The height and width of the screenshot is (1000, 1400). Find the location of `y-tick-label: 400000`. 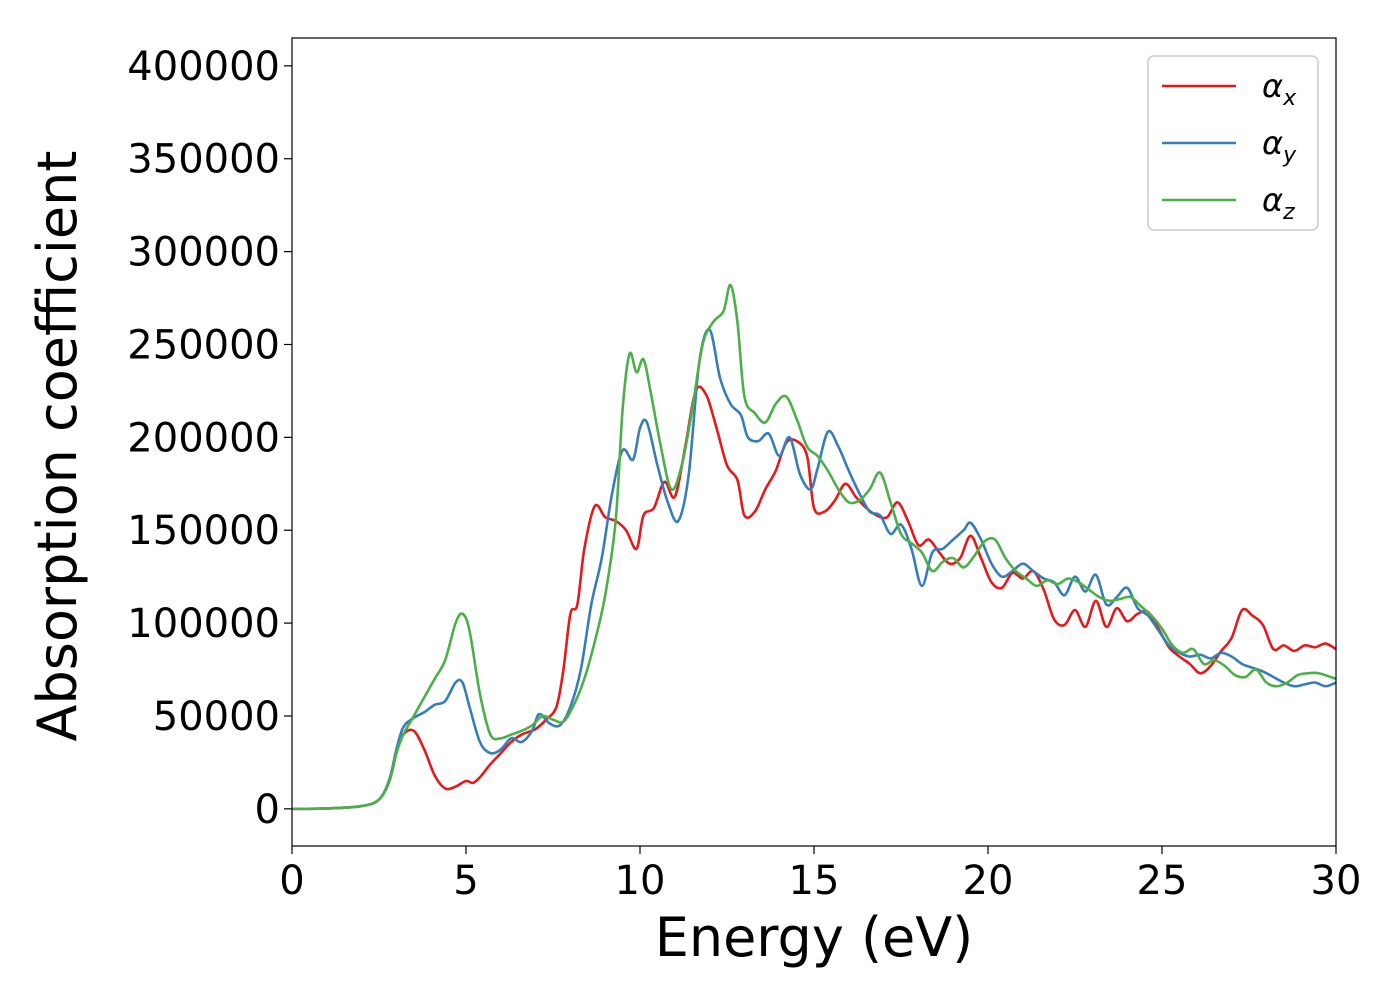

y-tick-label: 400000 is located at coordinates (203, 67).